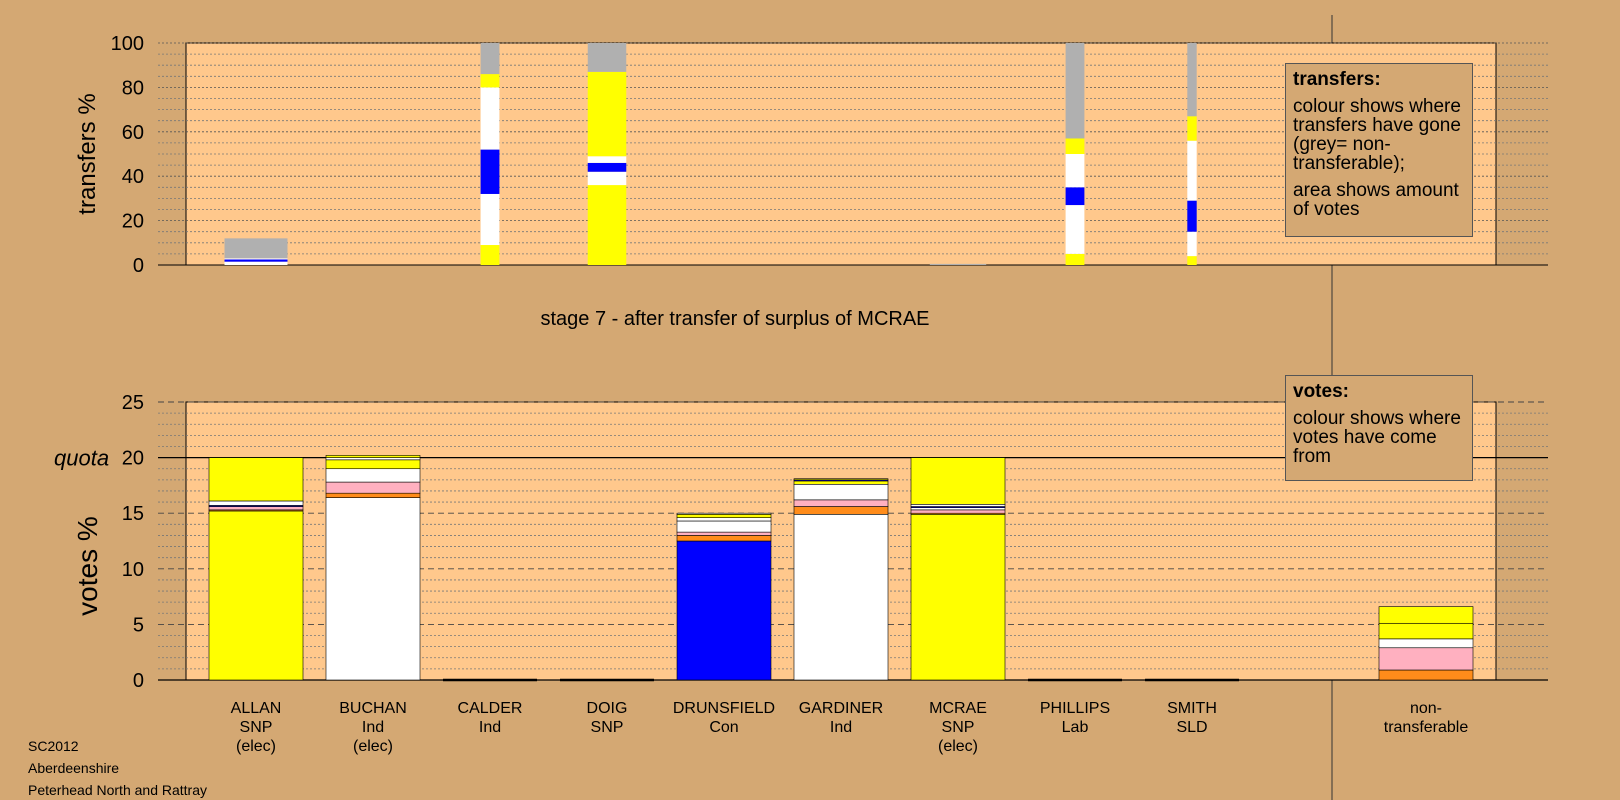 The width and height of the screenshot is (1620, 800). What do you see at coordinates (373, 708) in the screenshot?
I see `candidate-name-buchan: BUCHAN` at bounding box center [373, 708].